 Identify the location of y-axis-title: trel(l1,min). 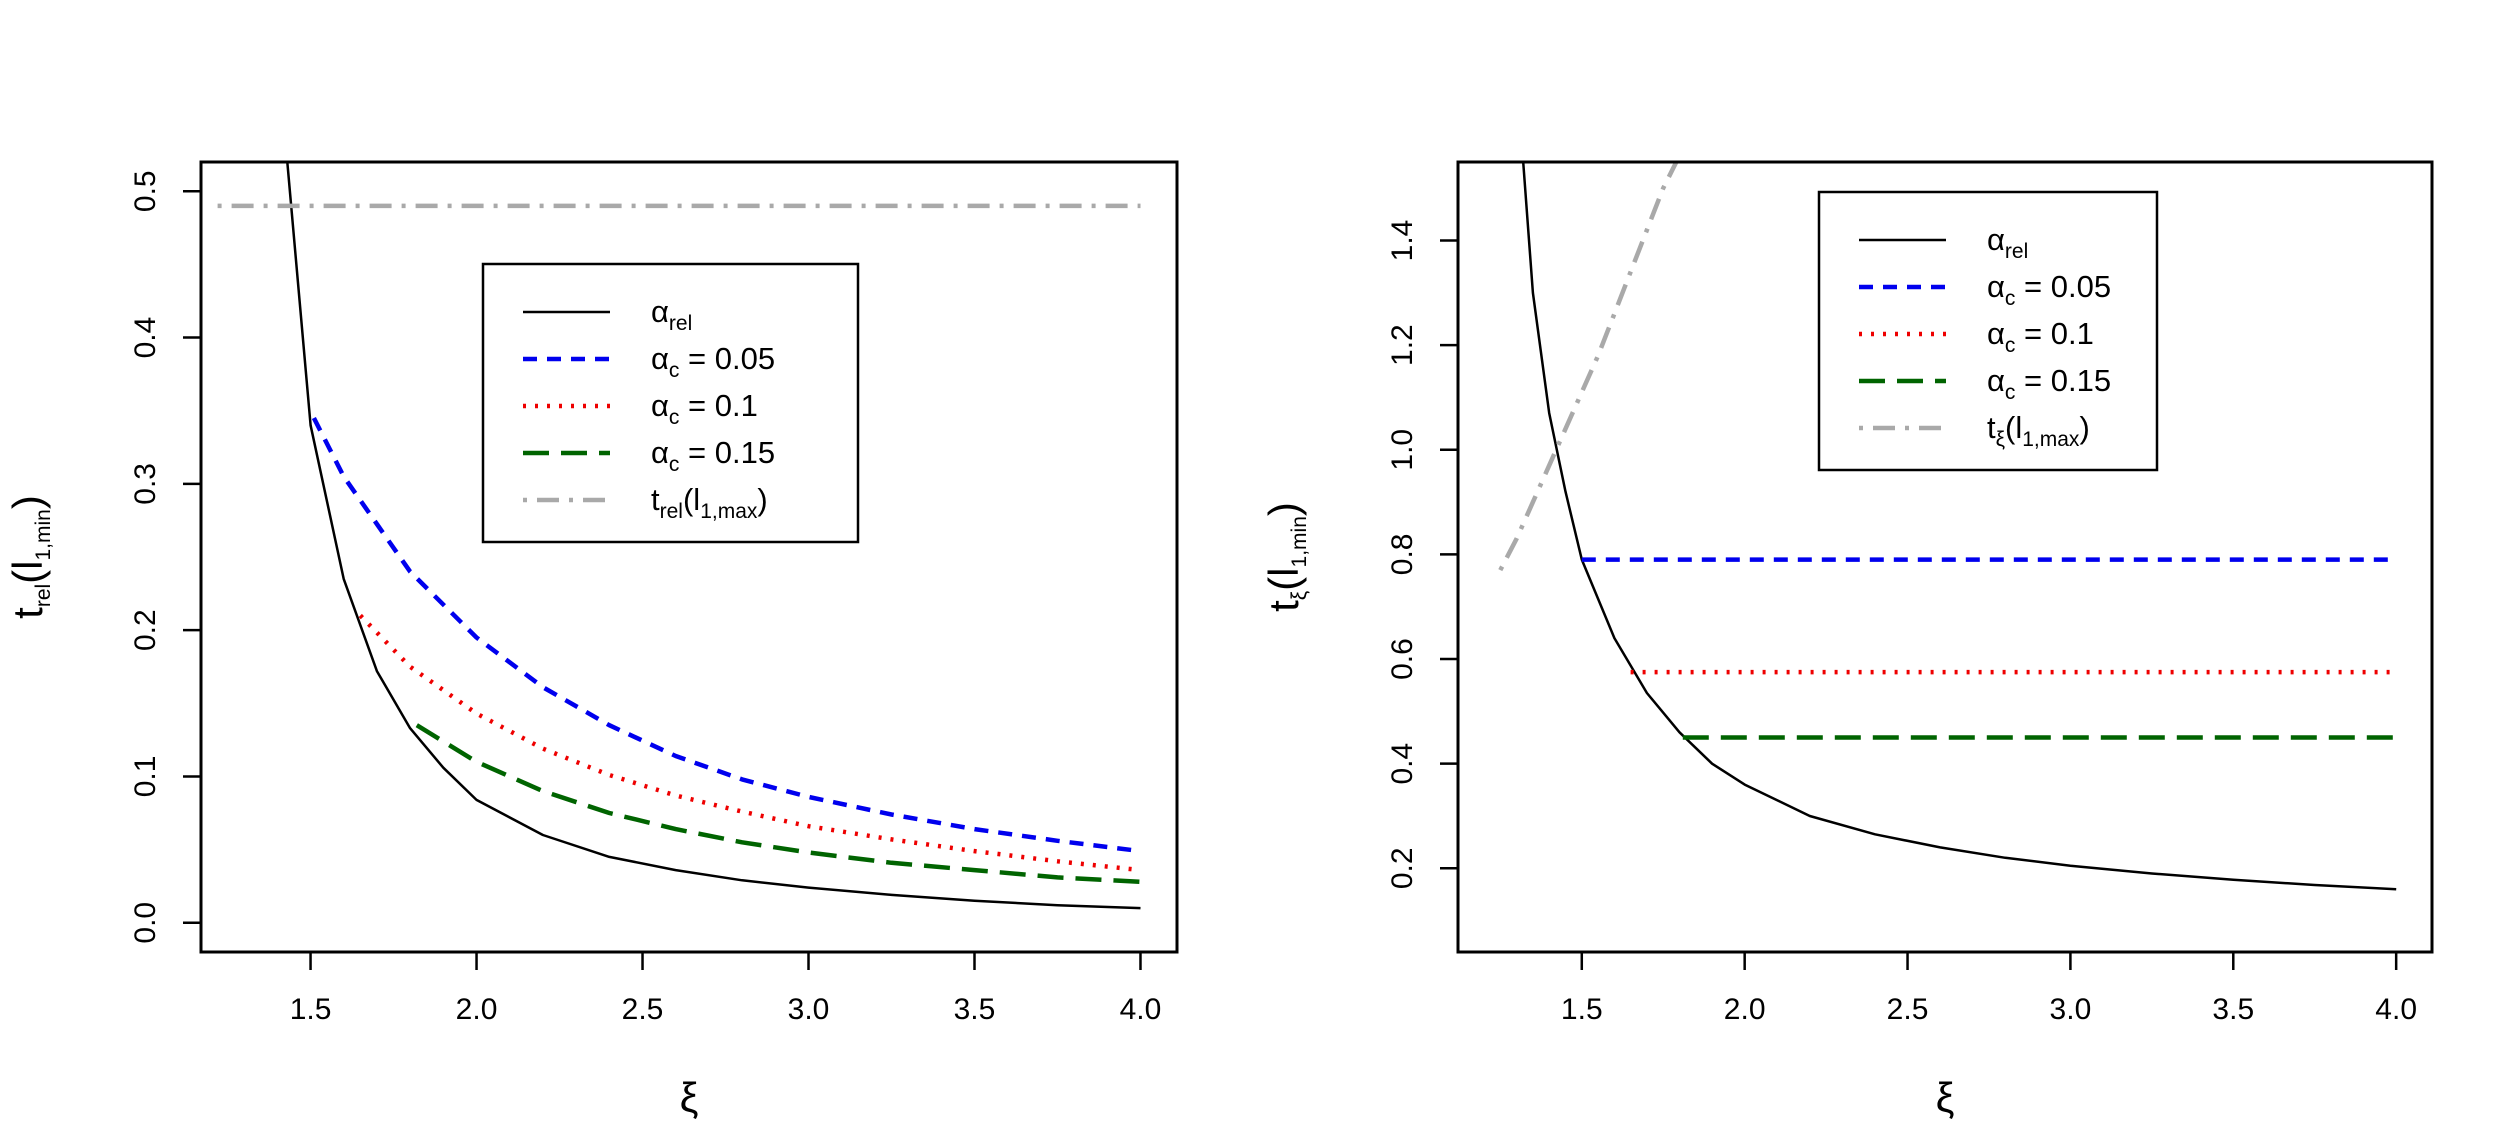
(29, 557).